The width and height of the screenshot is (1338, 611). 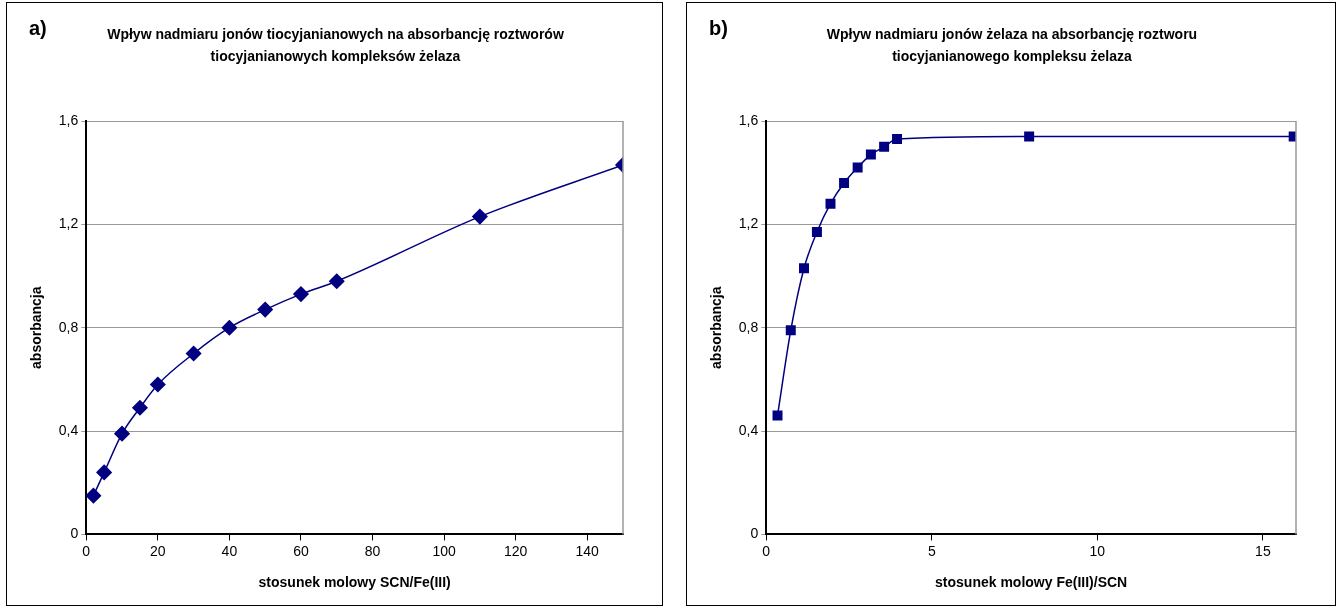 I want to click on x-tick-label: 5, so click(x=931, y=550).